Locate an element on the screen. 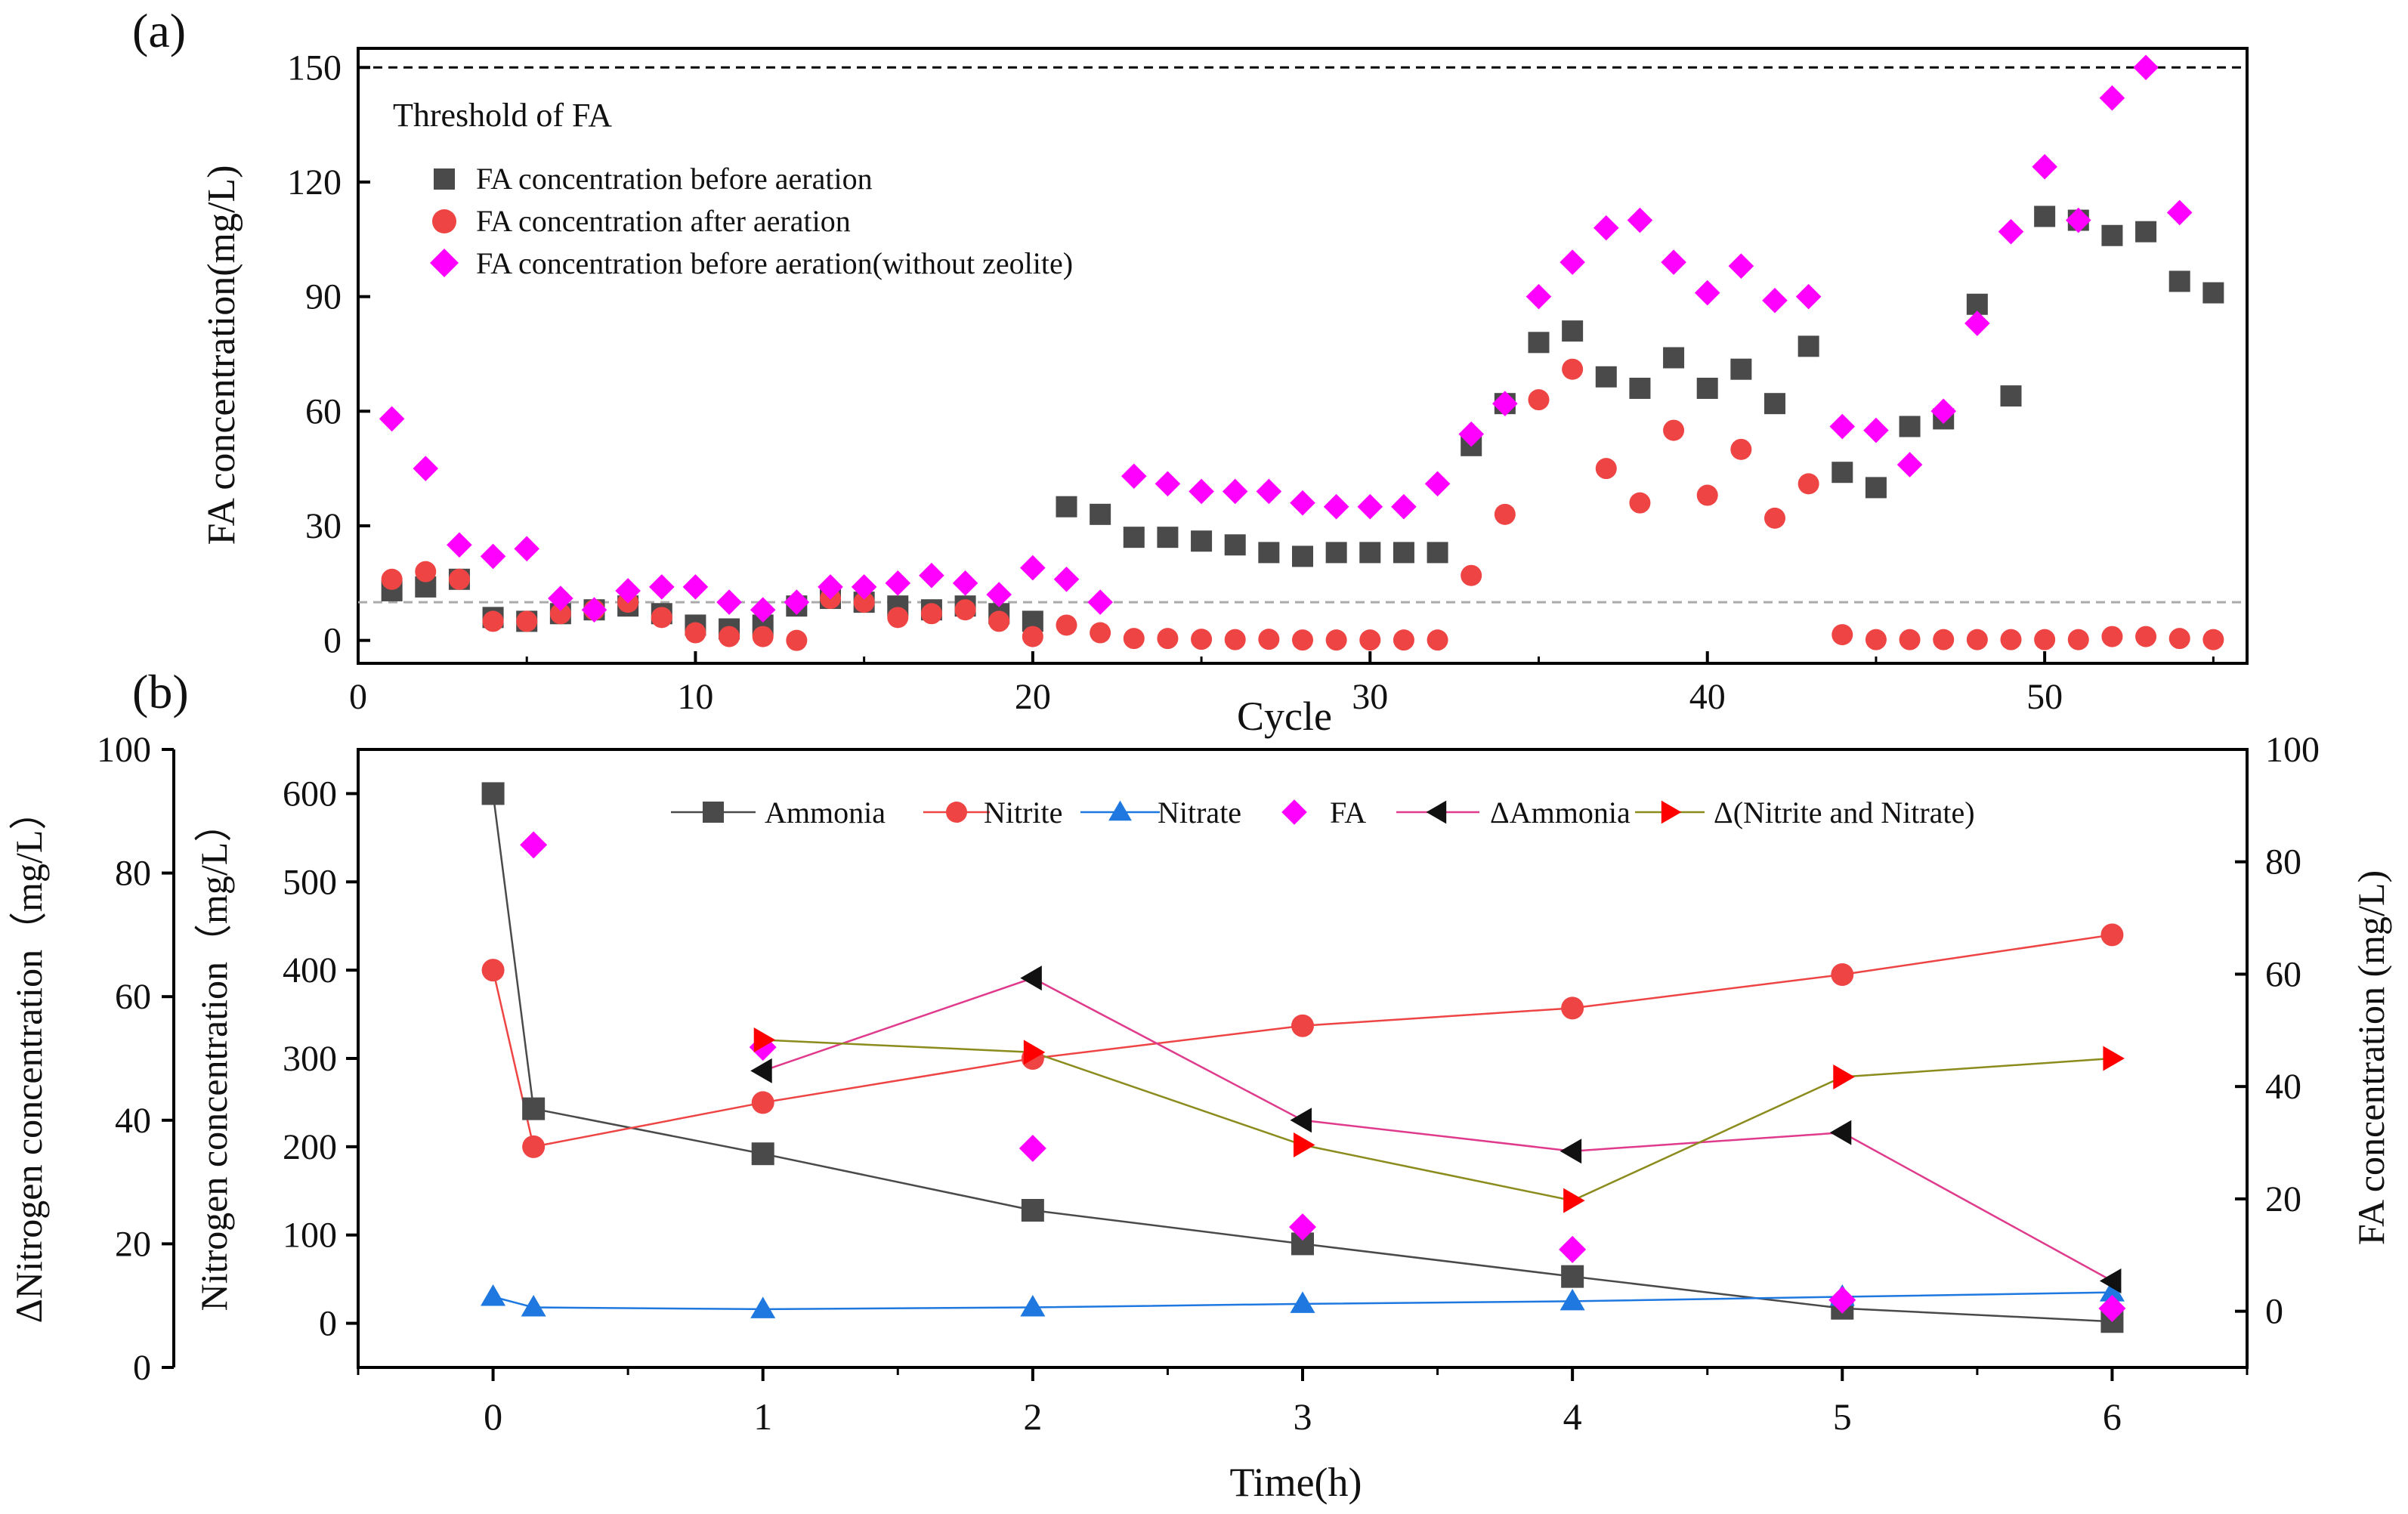 The image size is (2408, 1514). y-tick-label-left: 400 is located at coordinates (310, 970).